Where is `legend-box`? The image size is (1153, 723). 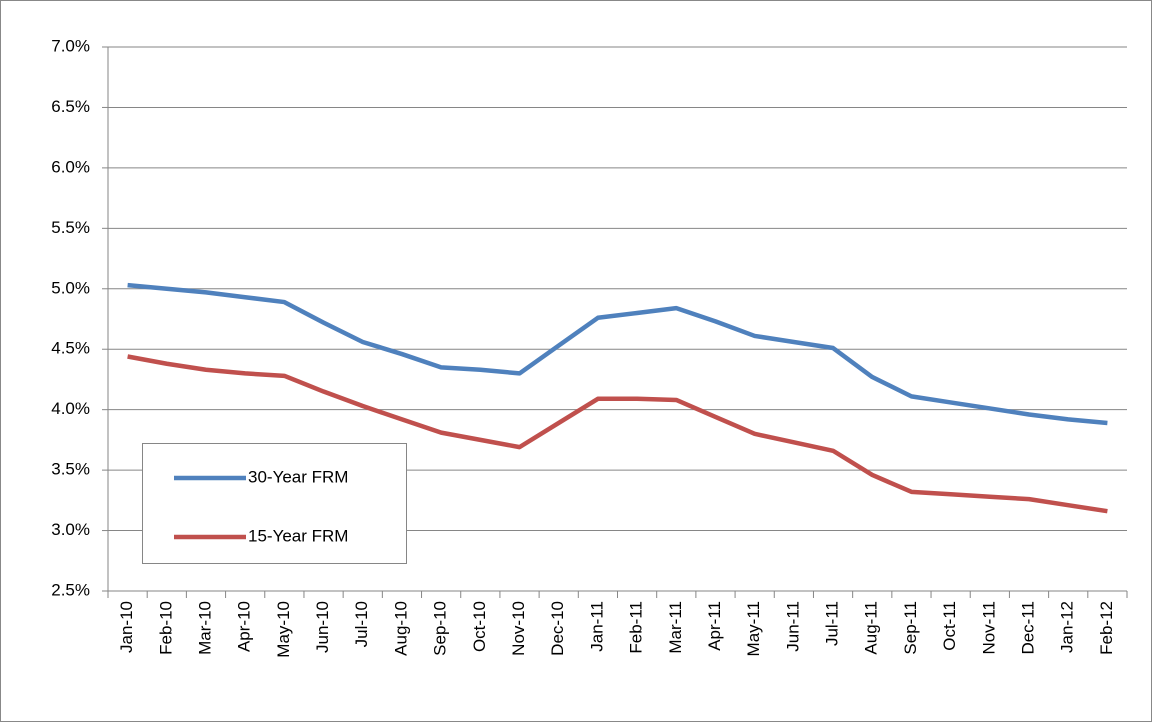 legend-box is located at coordinates (274, 503).